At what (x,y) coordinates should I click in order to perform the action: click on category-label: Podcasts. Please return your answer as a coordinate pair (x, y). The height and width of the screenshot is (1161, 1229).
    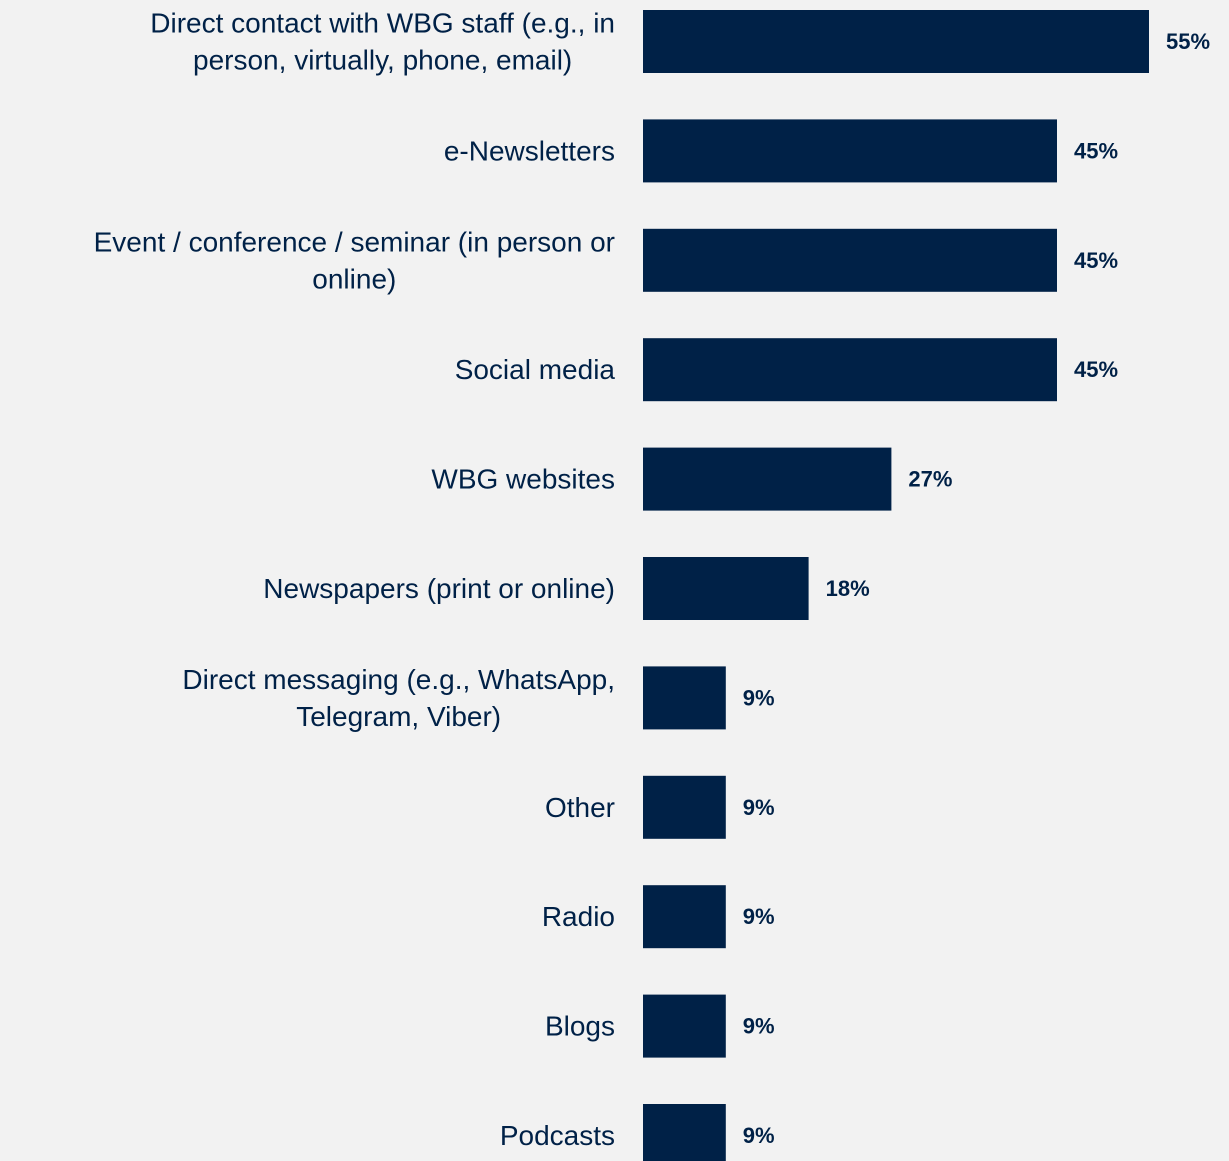
    Looking at the image, I should click on (557, 1135).